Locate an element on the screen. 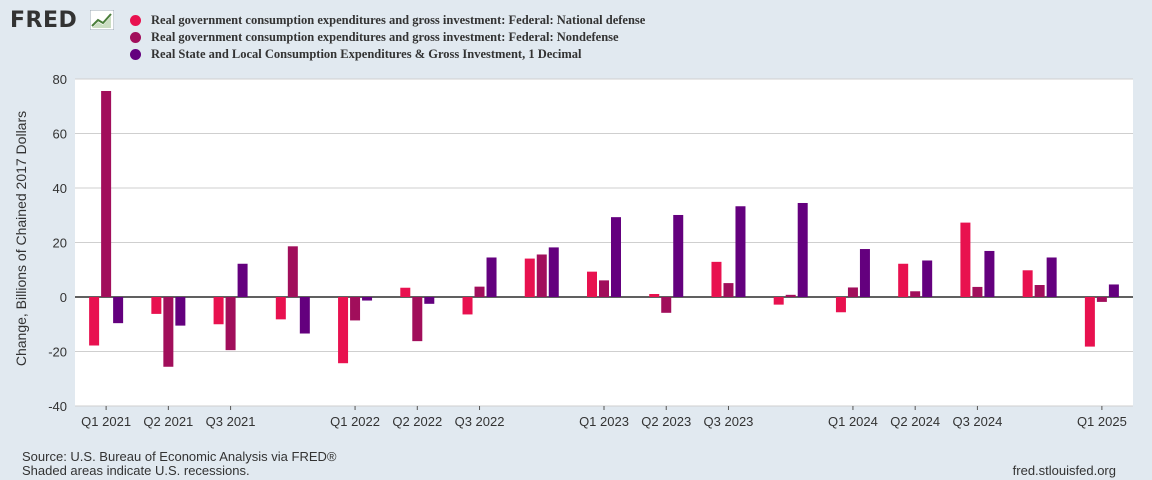 This screenshot has height=480, width=1152. x-tick-label: Q3 2021 is located at coordinates (231, 421).